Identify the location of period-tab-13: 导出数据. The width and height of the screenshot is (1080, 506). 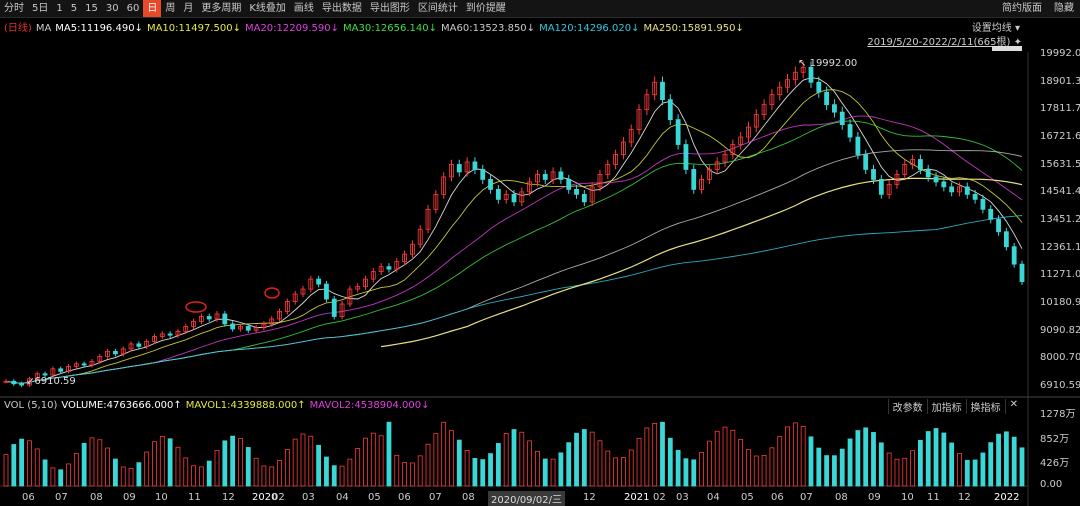
(341, 8).